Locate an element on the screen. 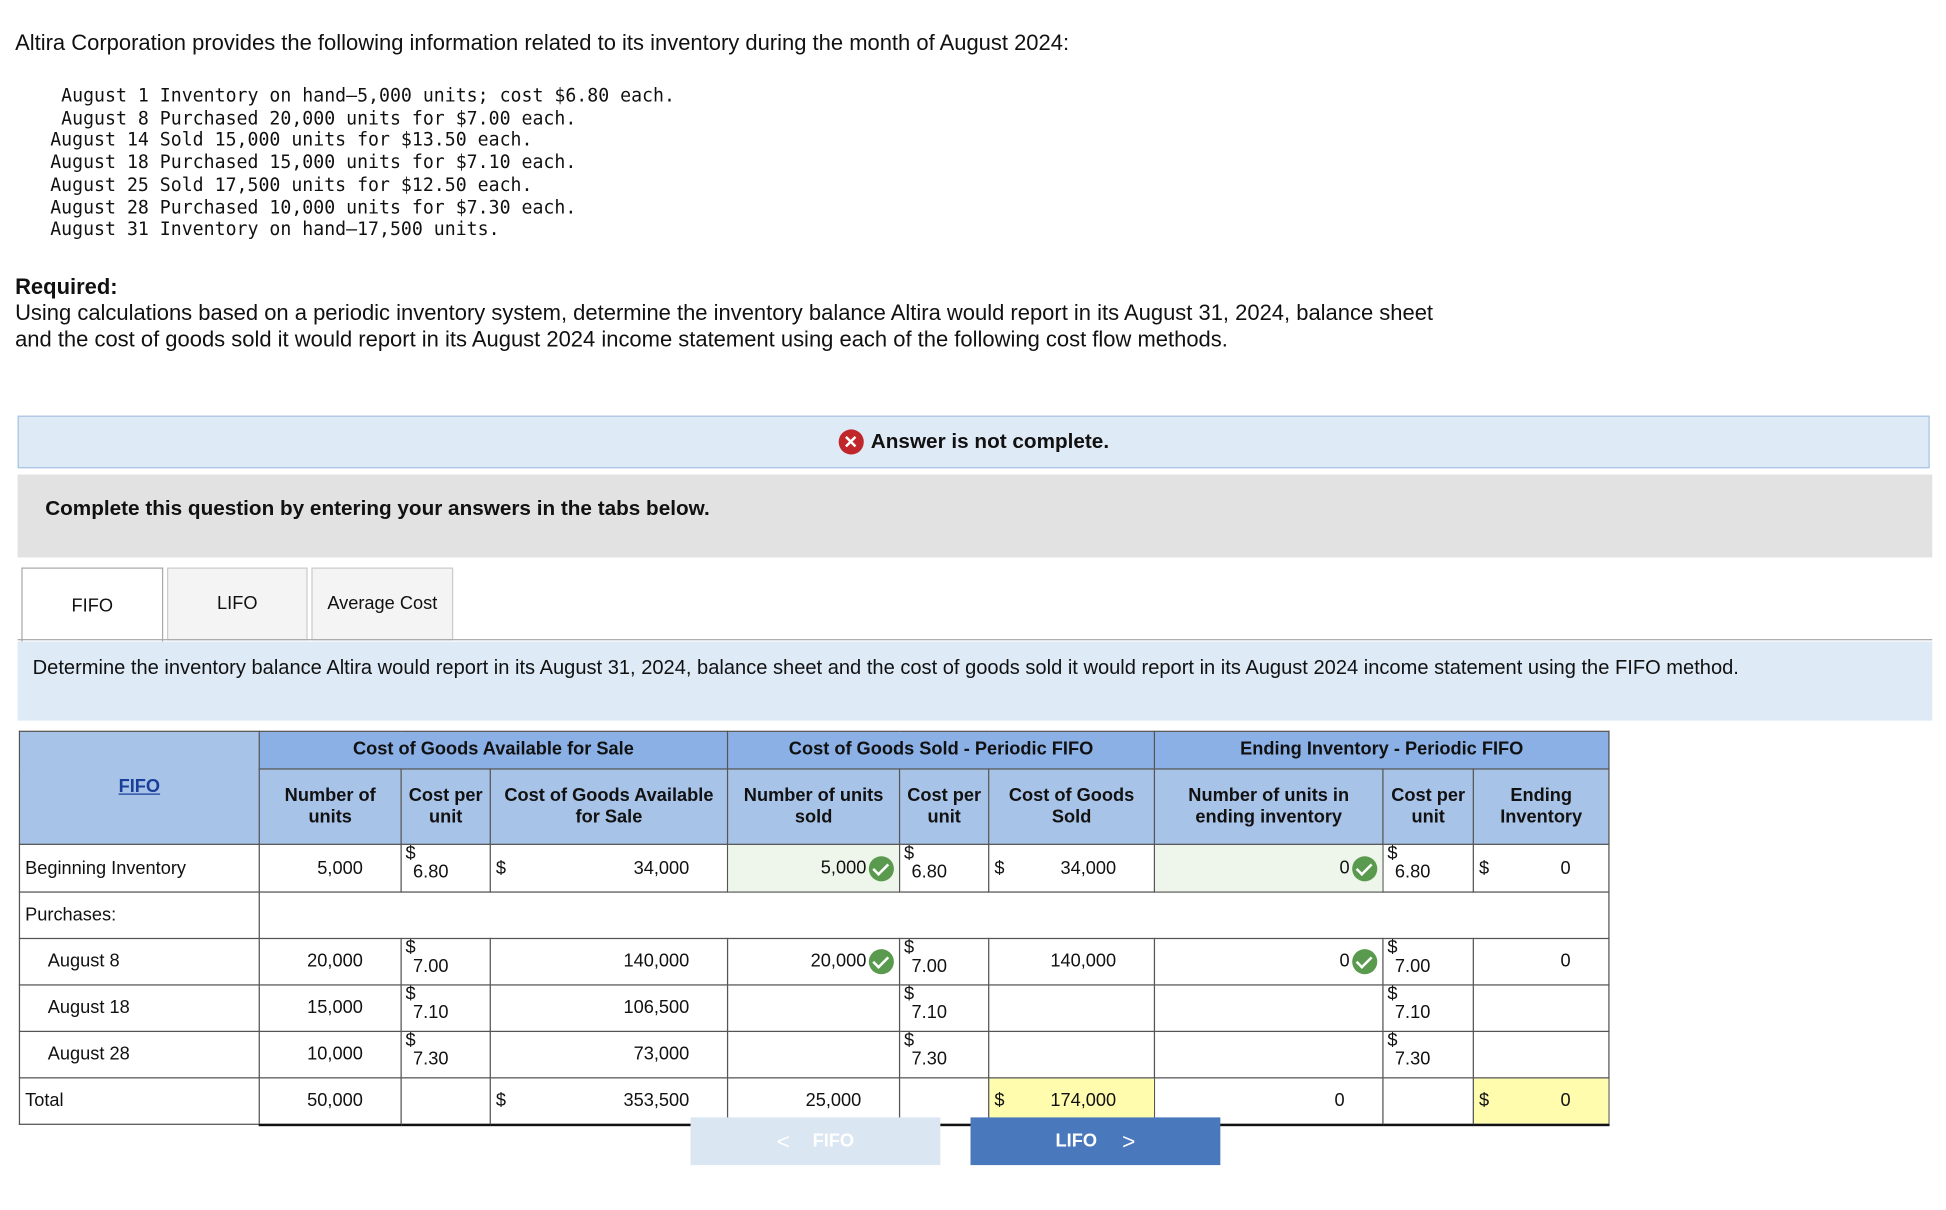 The height and width of the screenshot is (1210, 1946). table-row: August 28 10,000 $7.30 73,000 $7.30 $7.30 is located at coordinates (814, 1054).